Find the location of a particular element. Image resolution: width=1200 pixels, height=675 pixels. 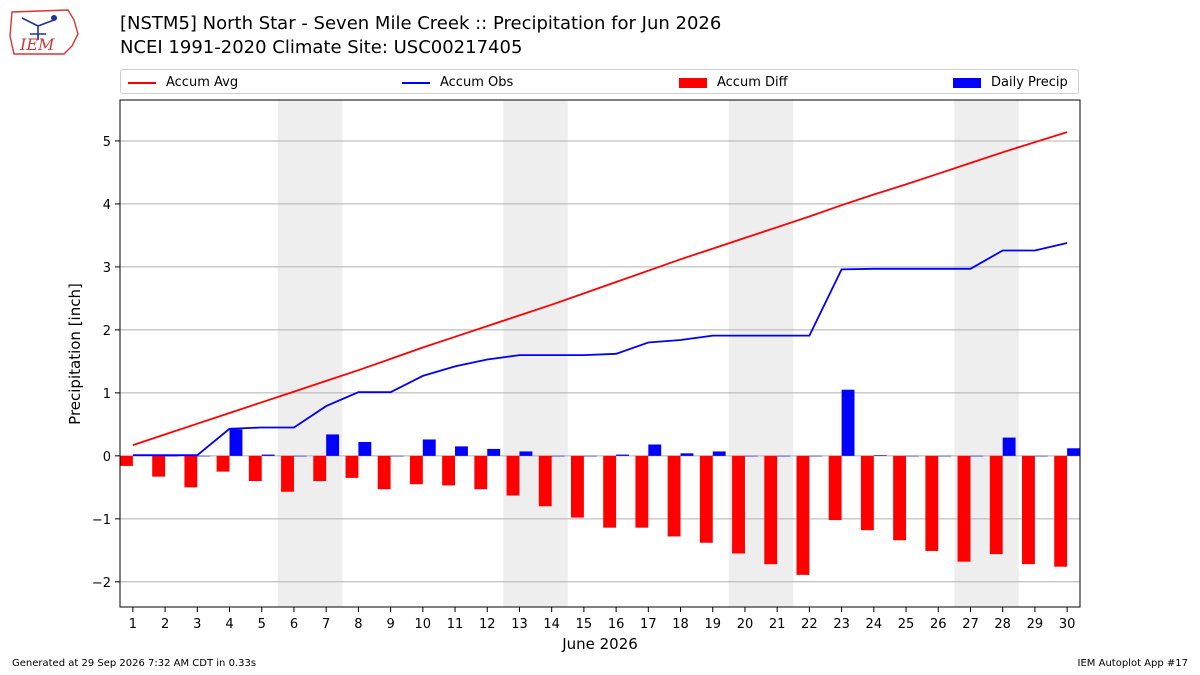

iowa-outline-icon is located at coordinates (44, 32).